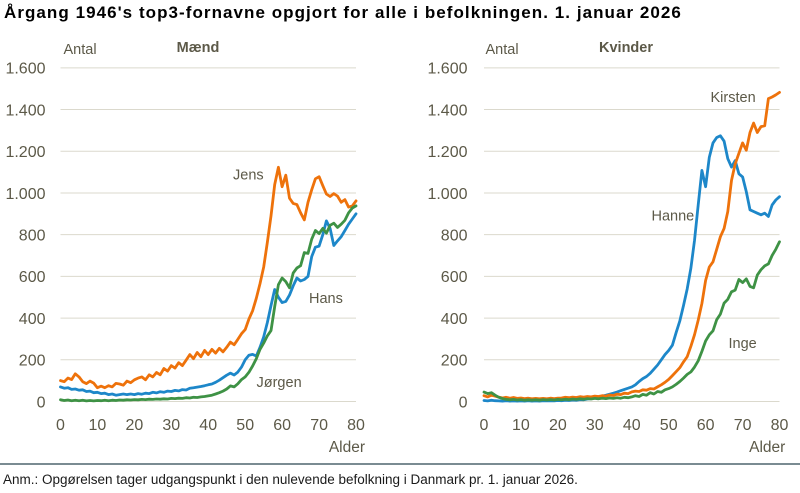 The image size is (800, 493). Describe the element at coordinates (326, 299) in the screenshot. I see `svg-text: Hans` at that location.